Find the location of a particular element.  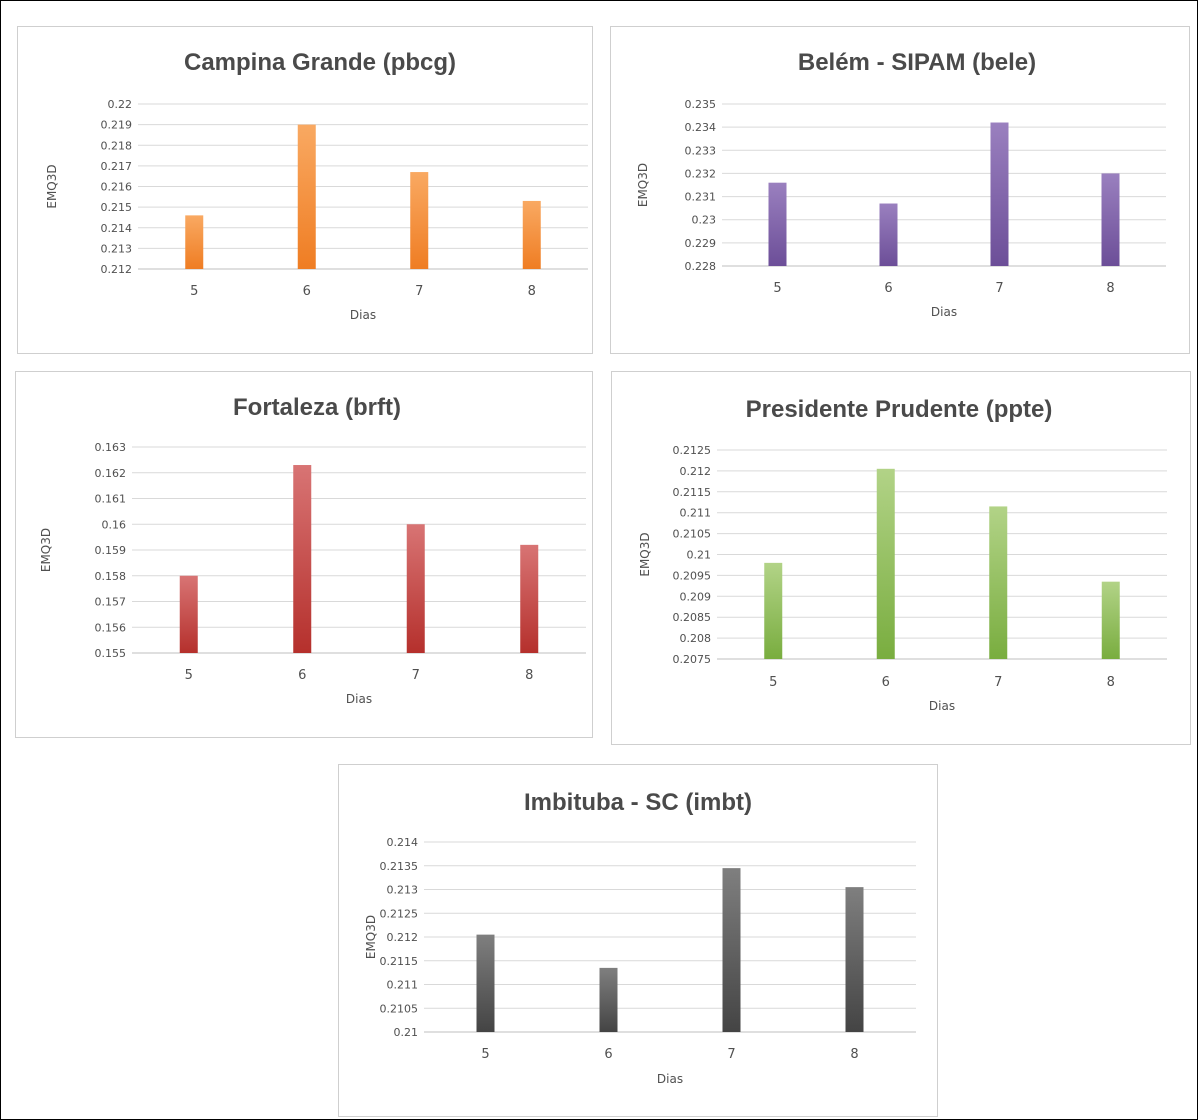

chart-title: Campina Grande (pbcg) is located at coordinates (320, 62).